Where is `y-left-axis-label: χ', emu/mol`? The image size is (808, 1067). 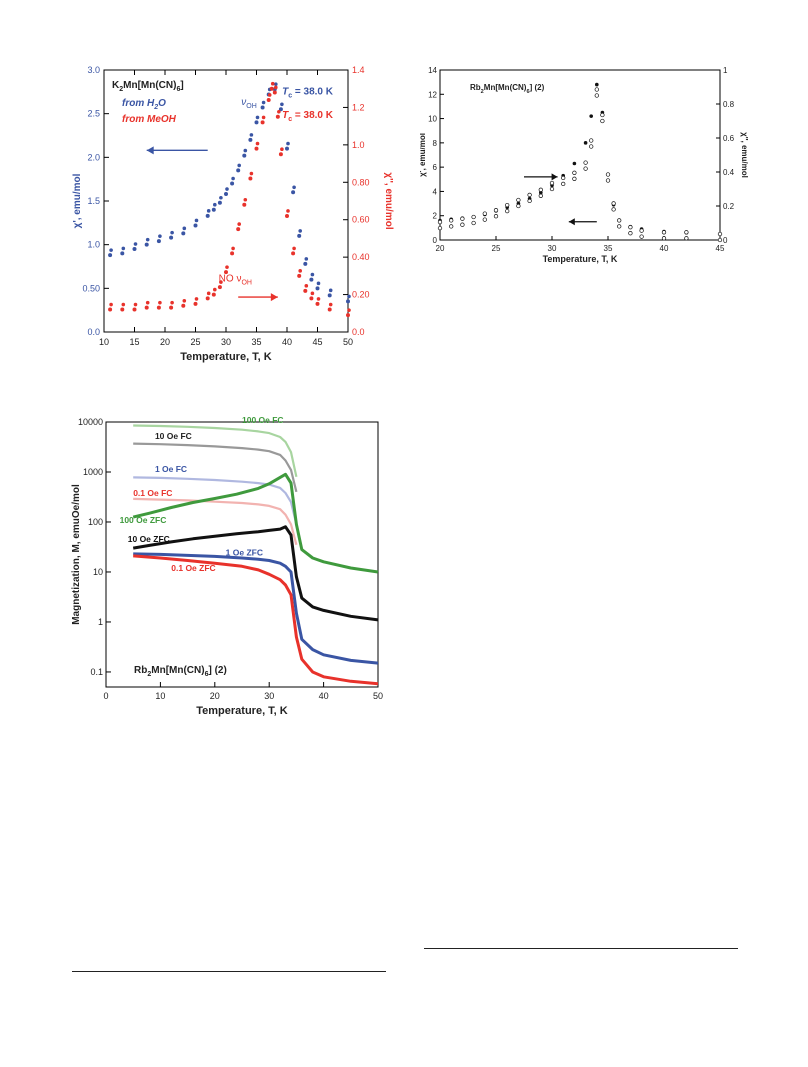 y-left-axis-label: χ', emu/mol is located at coordinates (77, 200).